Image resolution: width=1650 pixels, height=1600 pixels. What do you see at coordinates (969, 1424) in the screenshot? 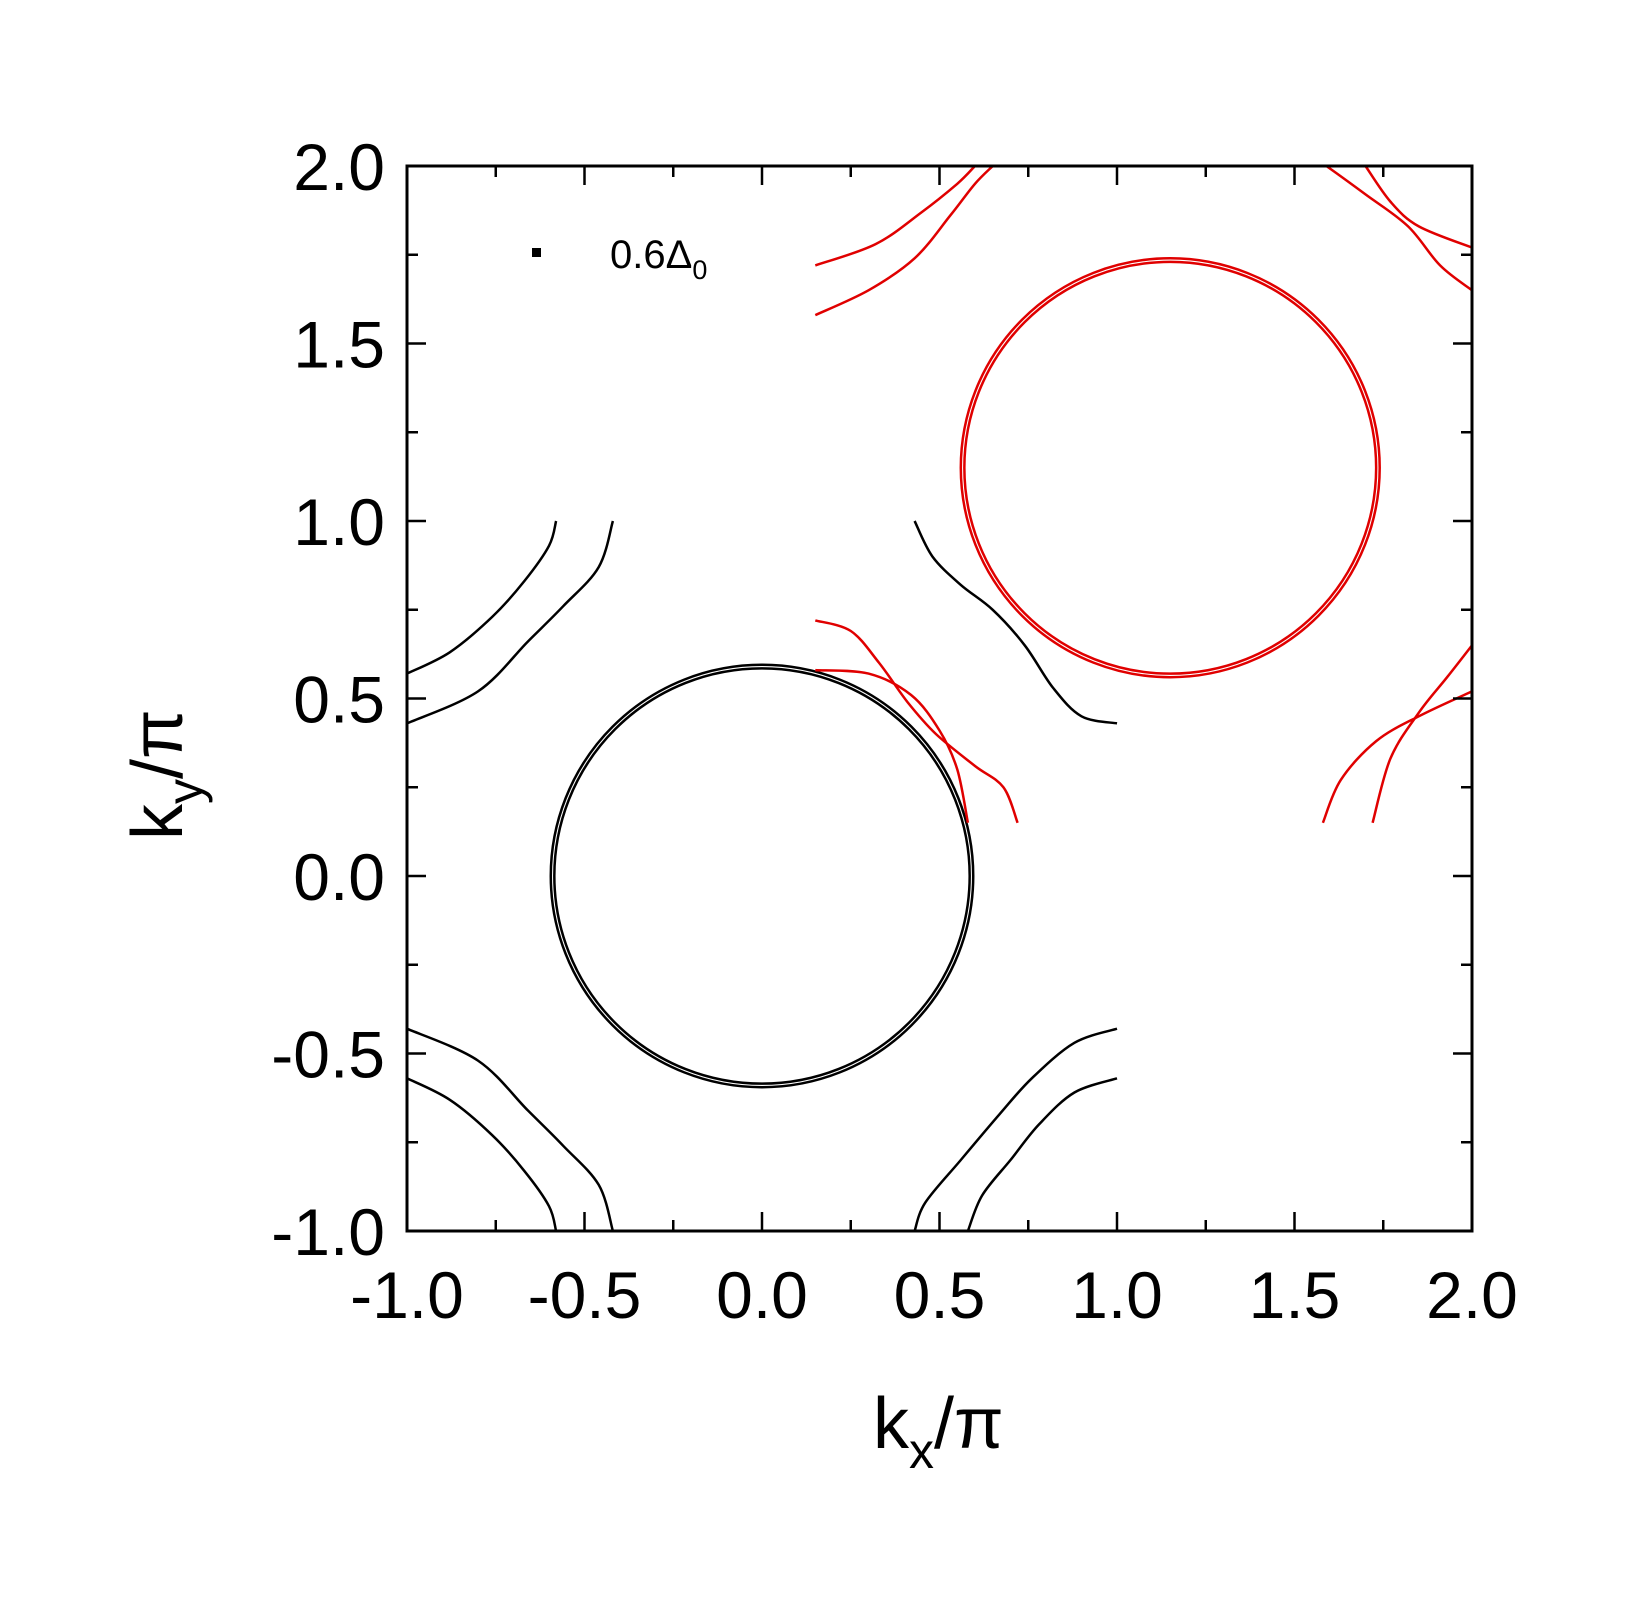
I see `x-axis-label-tail: /π` at bounding box center [969, 1424].